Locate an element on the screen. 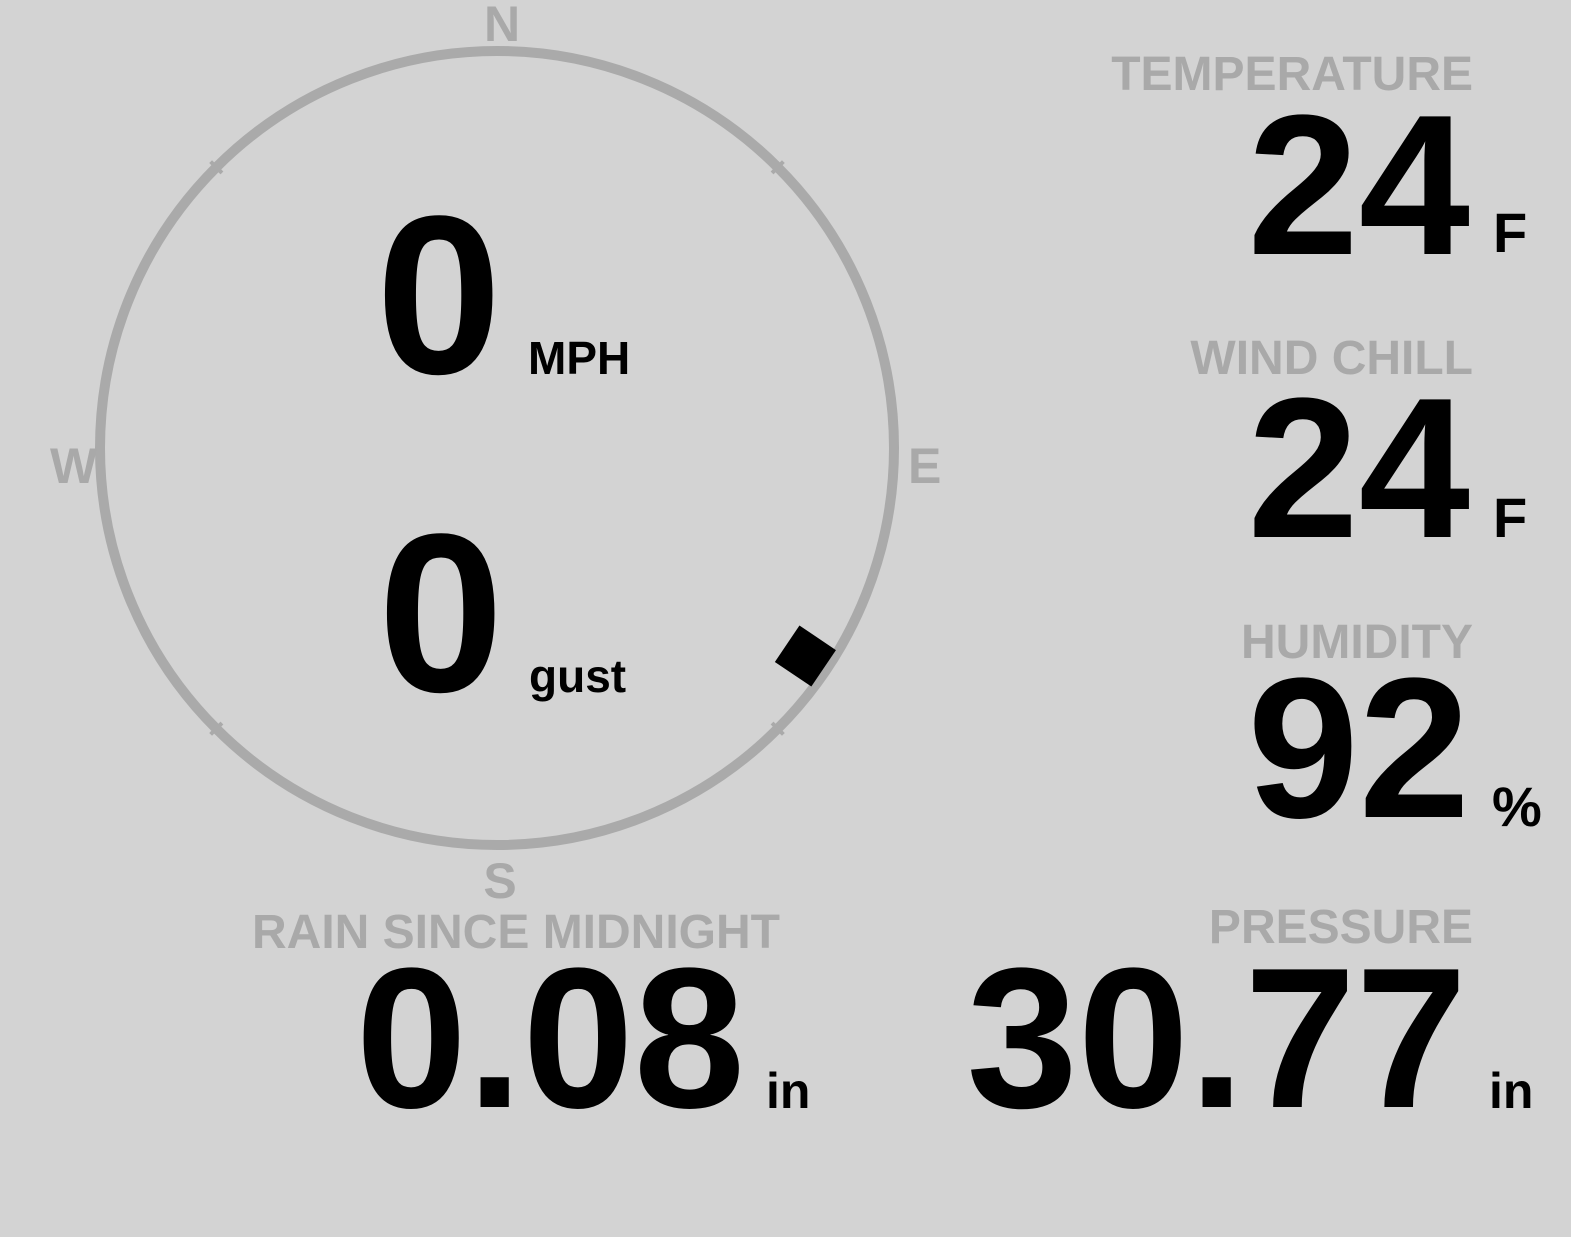  humidity-value: 92 is located at coordinates (1358, 748).